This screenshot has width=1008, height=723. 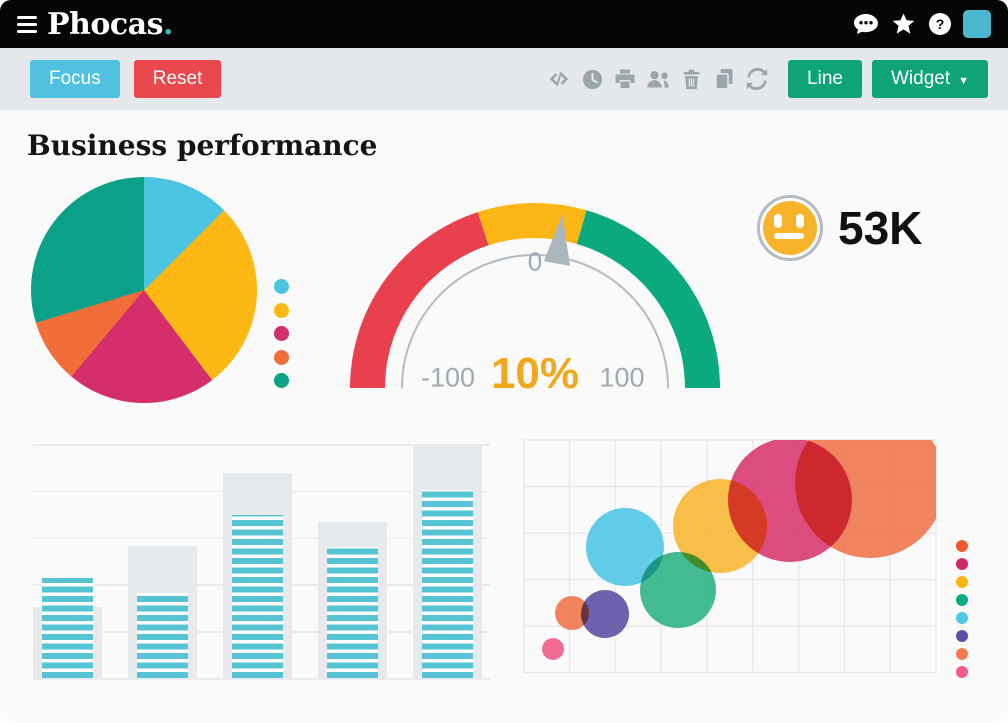 What do you see at coordinates (622, 377) in the screenshot?
I see `gauge-max-label: 100` at bounding box center [622, 377].